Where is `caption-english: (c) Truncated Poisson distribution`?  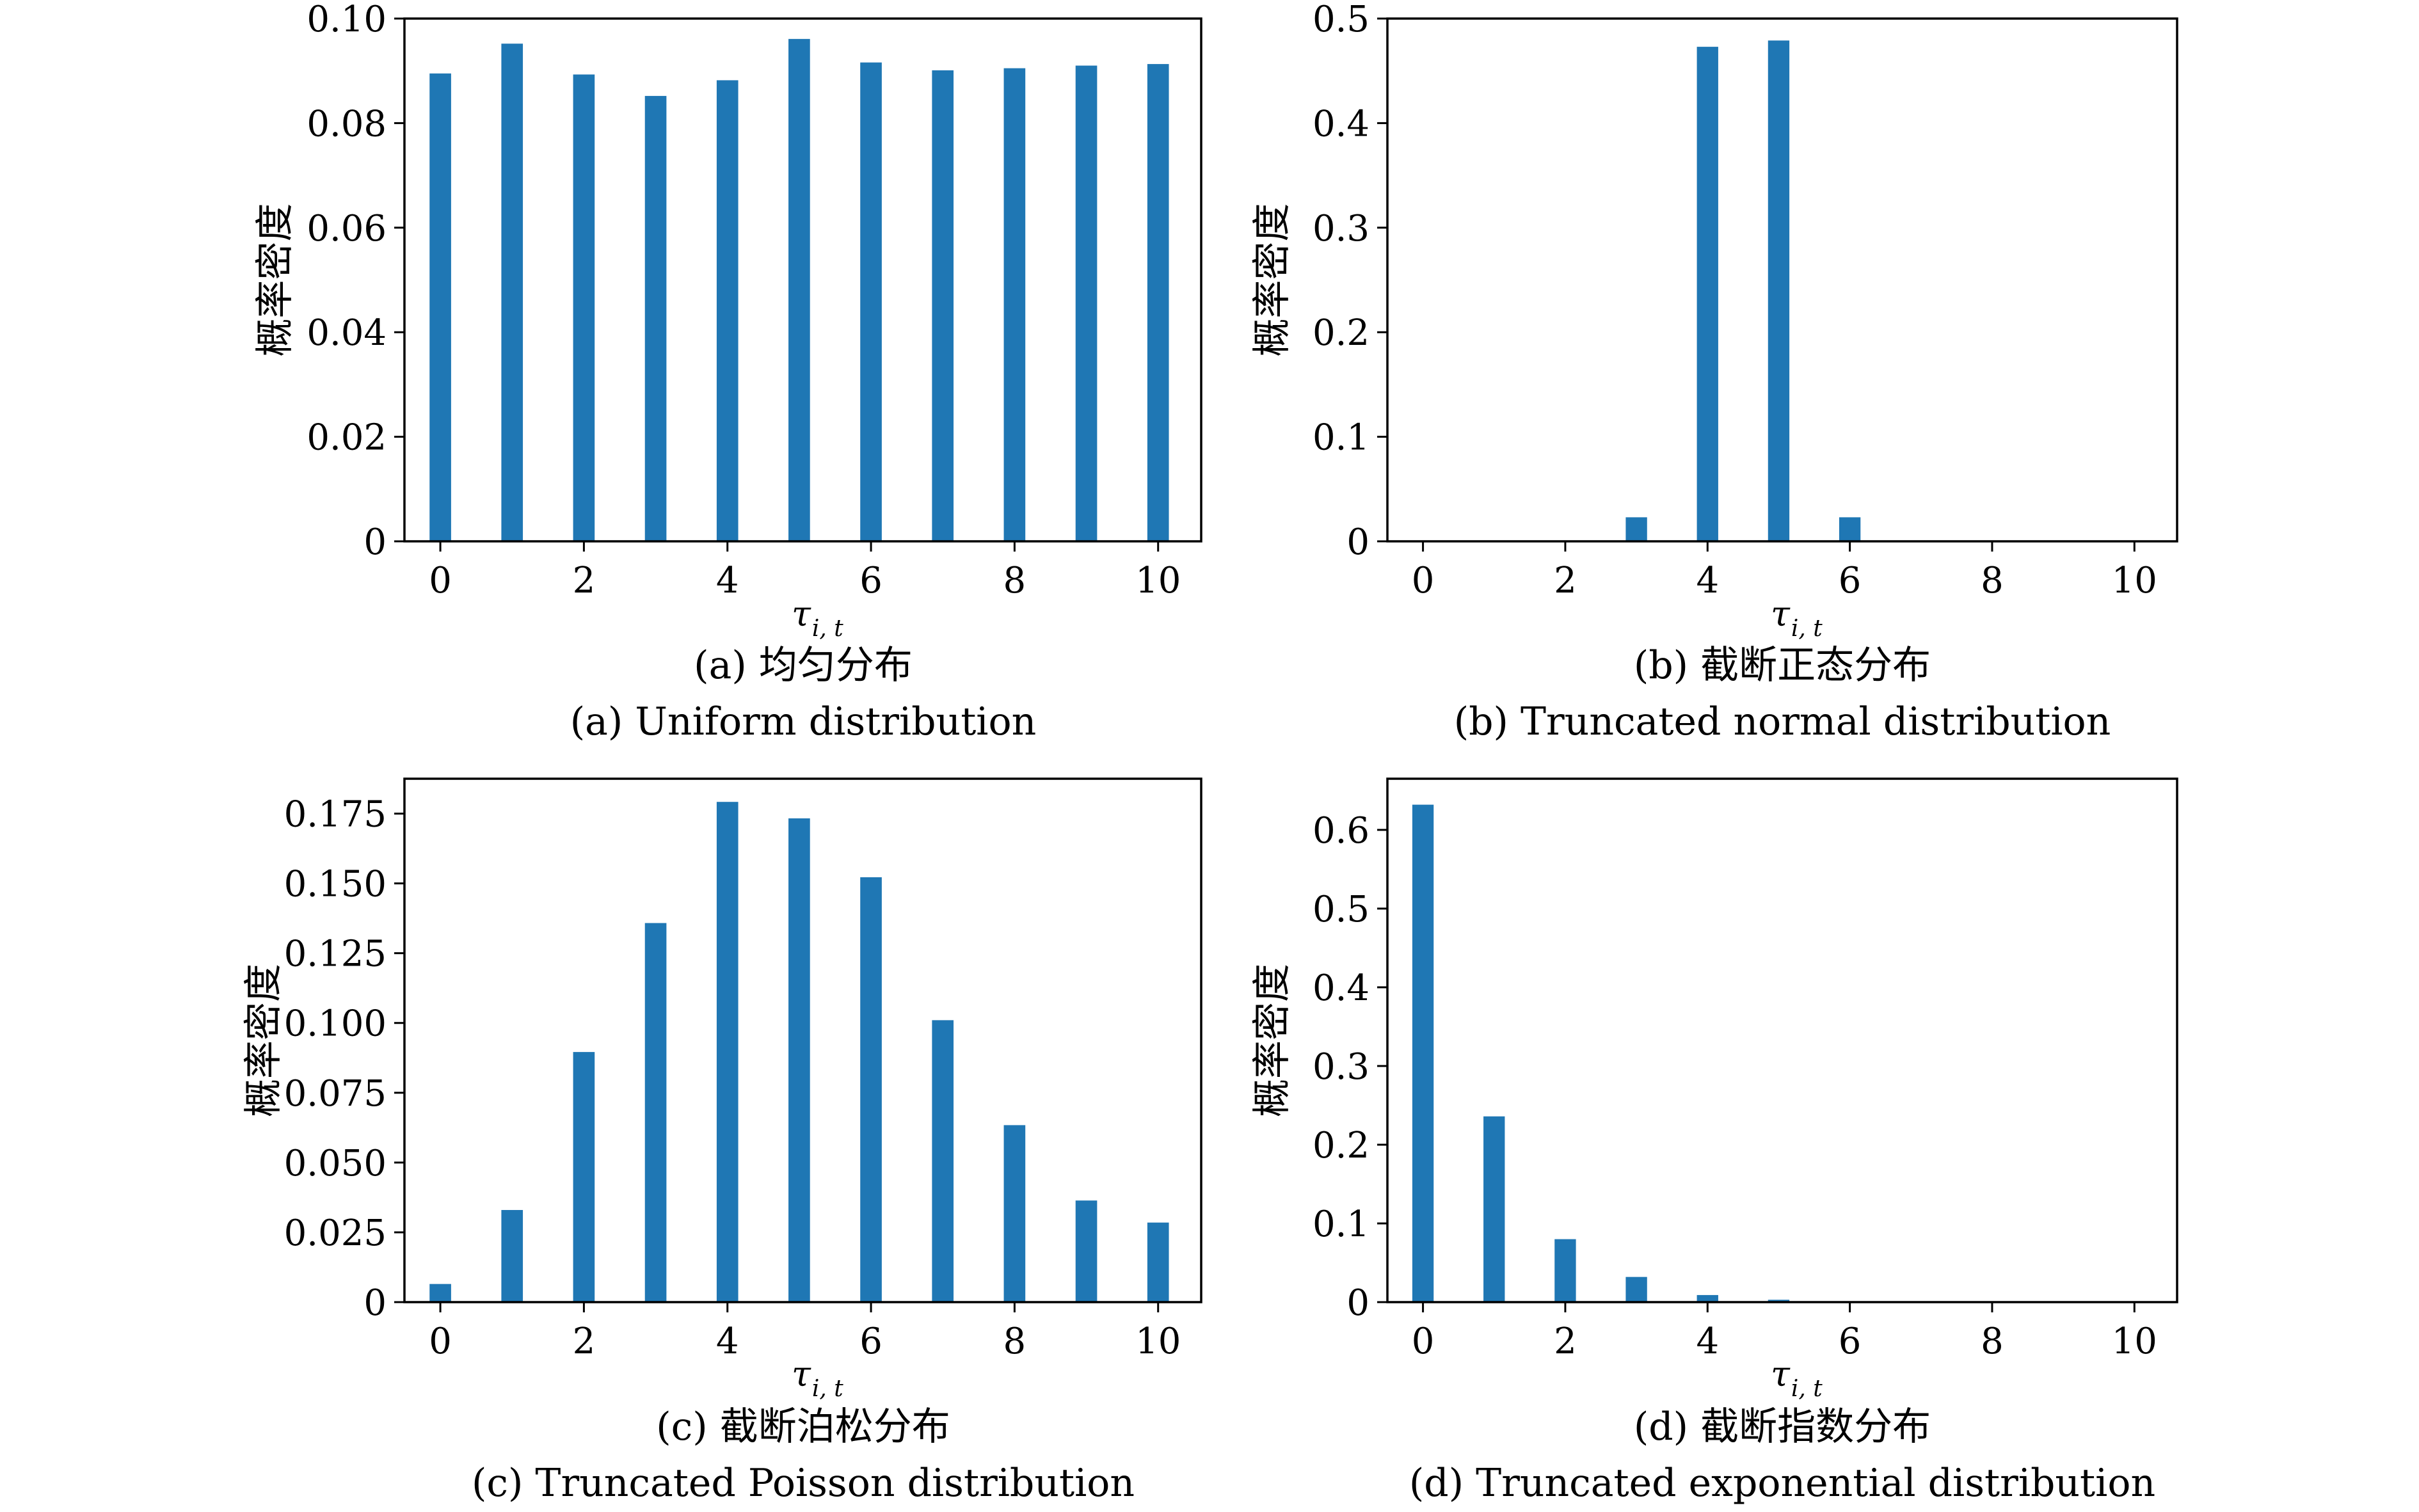
caption-english: (c) Truncated Poisson distribution is located at coordinates (803, 1483).